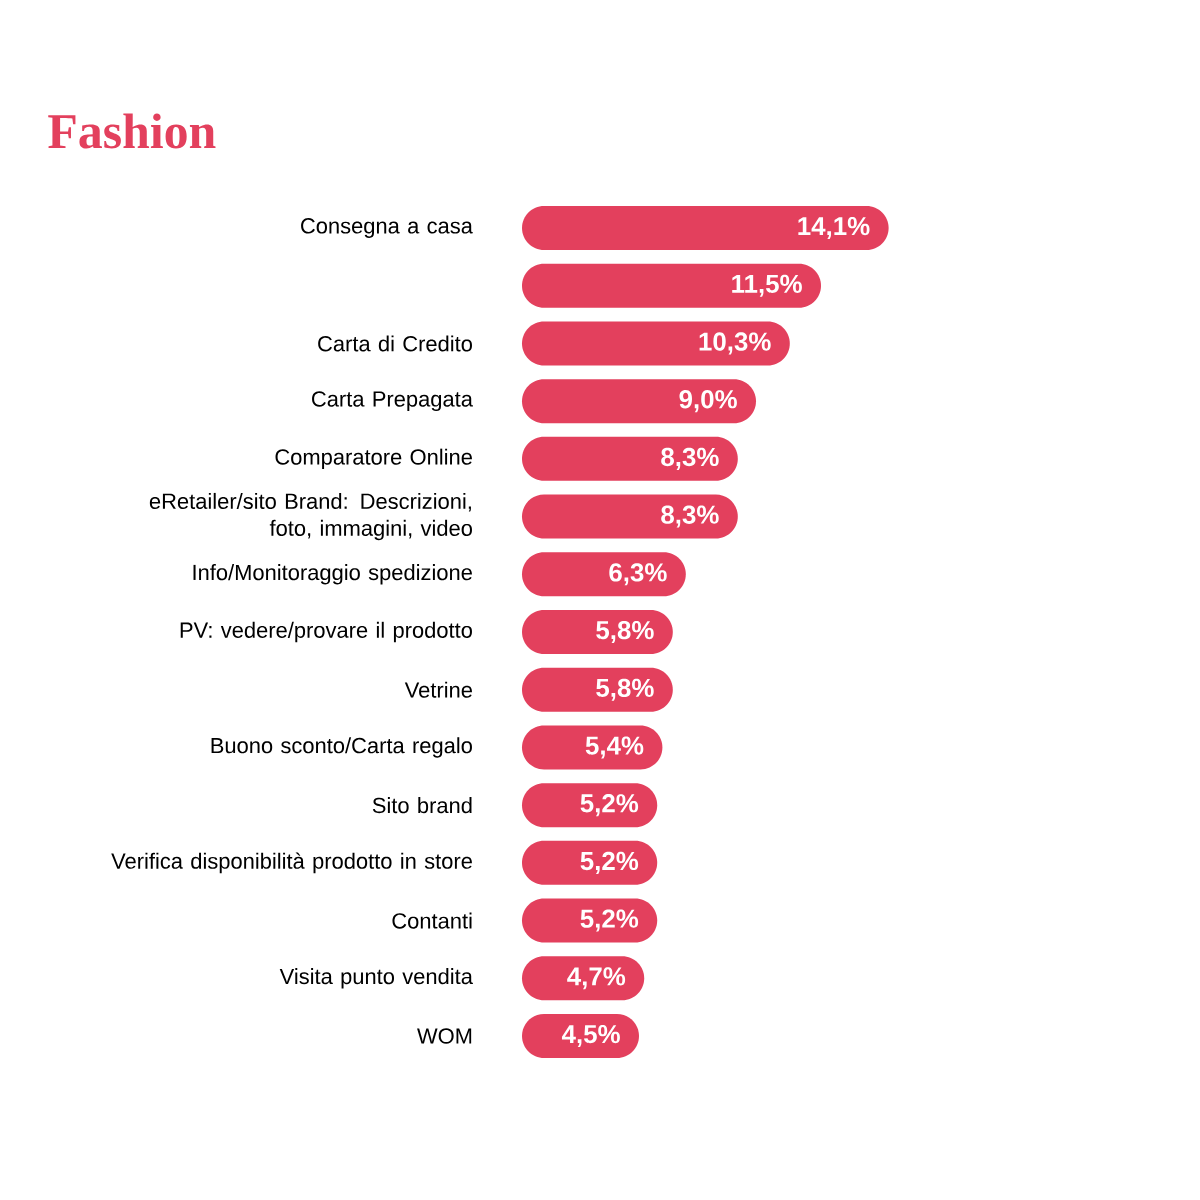 This screenshot has width=1200, height=1200. Describe the element at coordinates (332, 574) in the screenshot. I see `y-tick-label: Info/Monitoraggio spedizione` at that location.